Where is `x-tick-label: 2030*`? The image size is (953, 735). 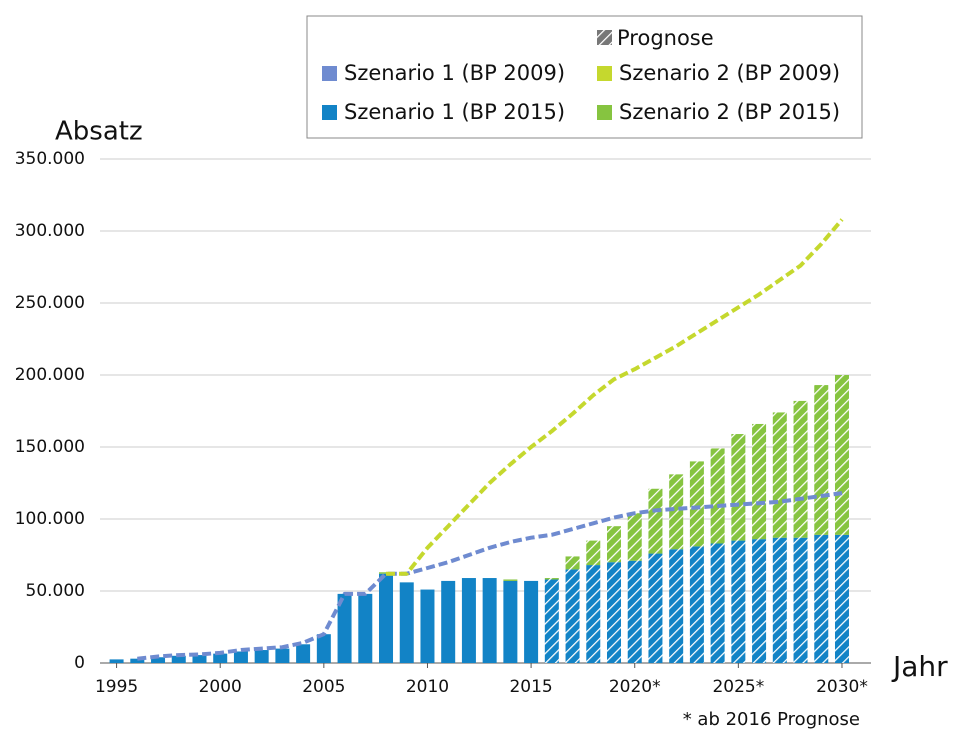 x-tick-label: 2030* is located at coordinates (842, 687).